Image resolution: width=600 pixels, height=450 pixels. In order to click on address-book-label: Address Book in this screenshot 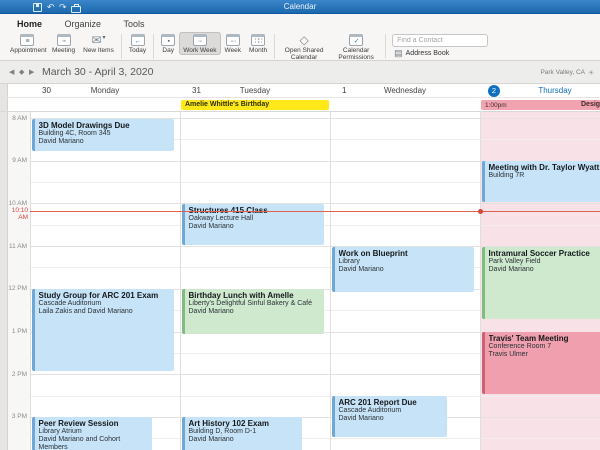, I will do `click(427, 53)`.